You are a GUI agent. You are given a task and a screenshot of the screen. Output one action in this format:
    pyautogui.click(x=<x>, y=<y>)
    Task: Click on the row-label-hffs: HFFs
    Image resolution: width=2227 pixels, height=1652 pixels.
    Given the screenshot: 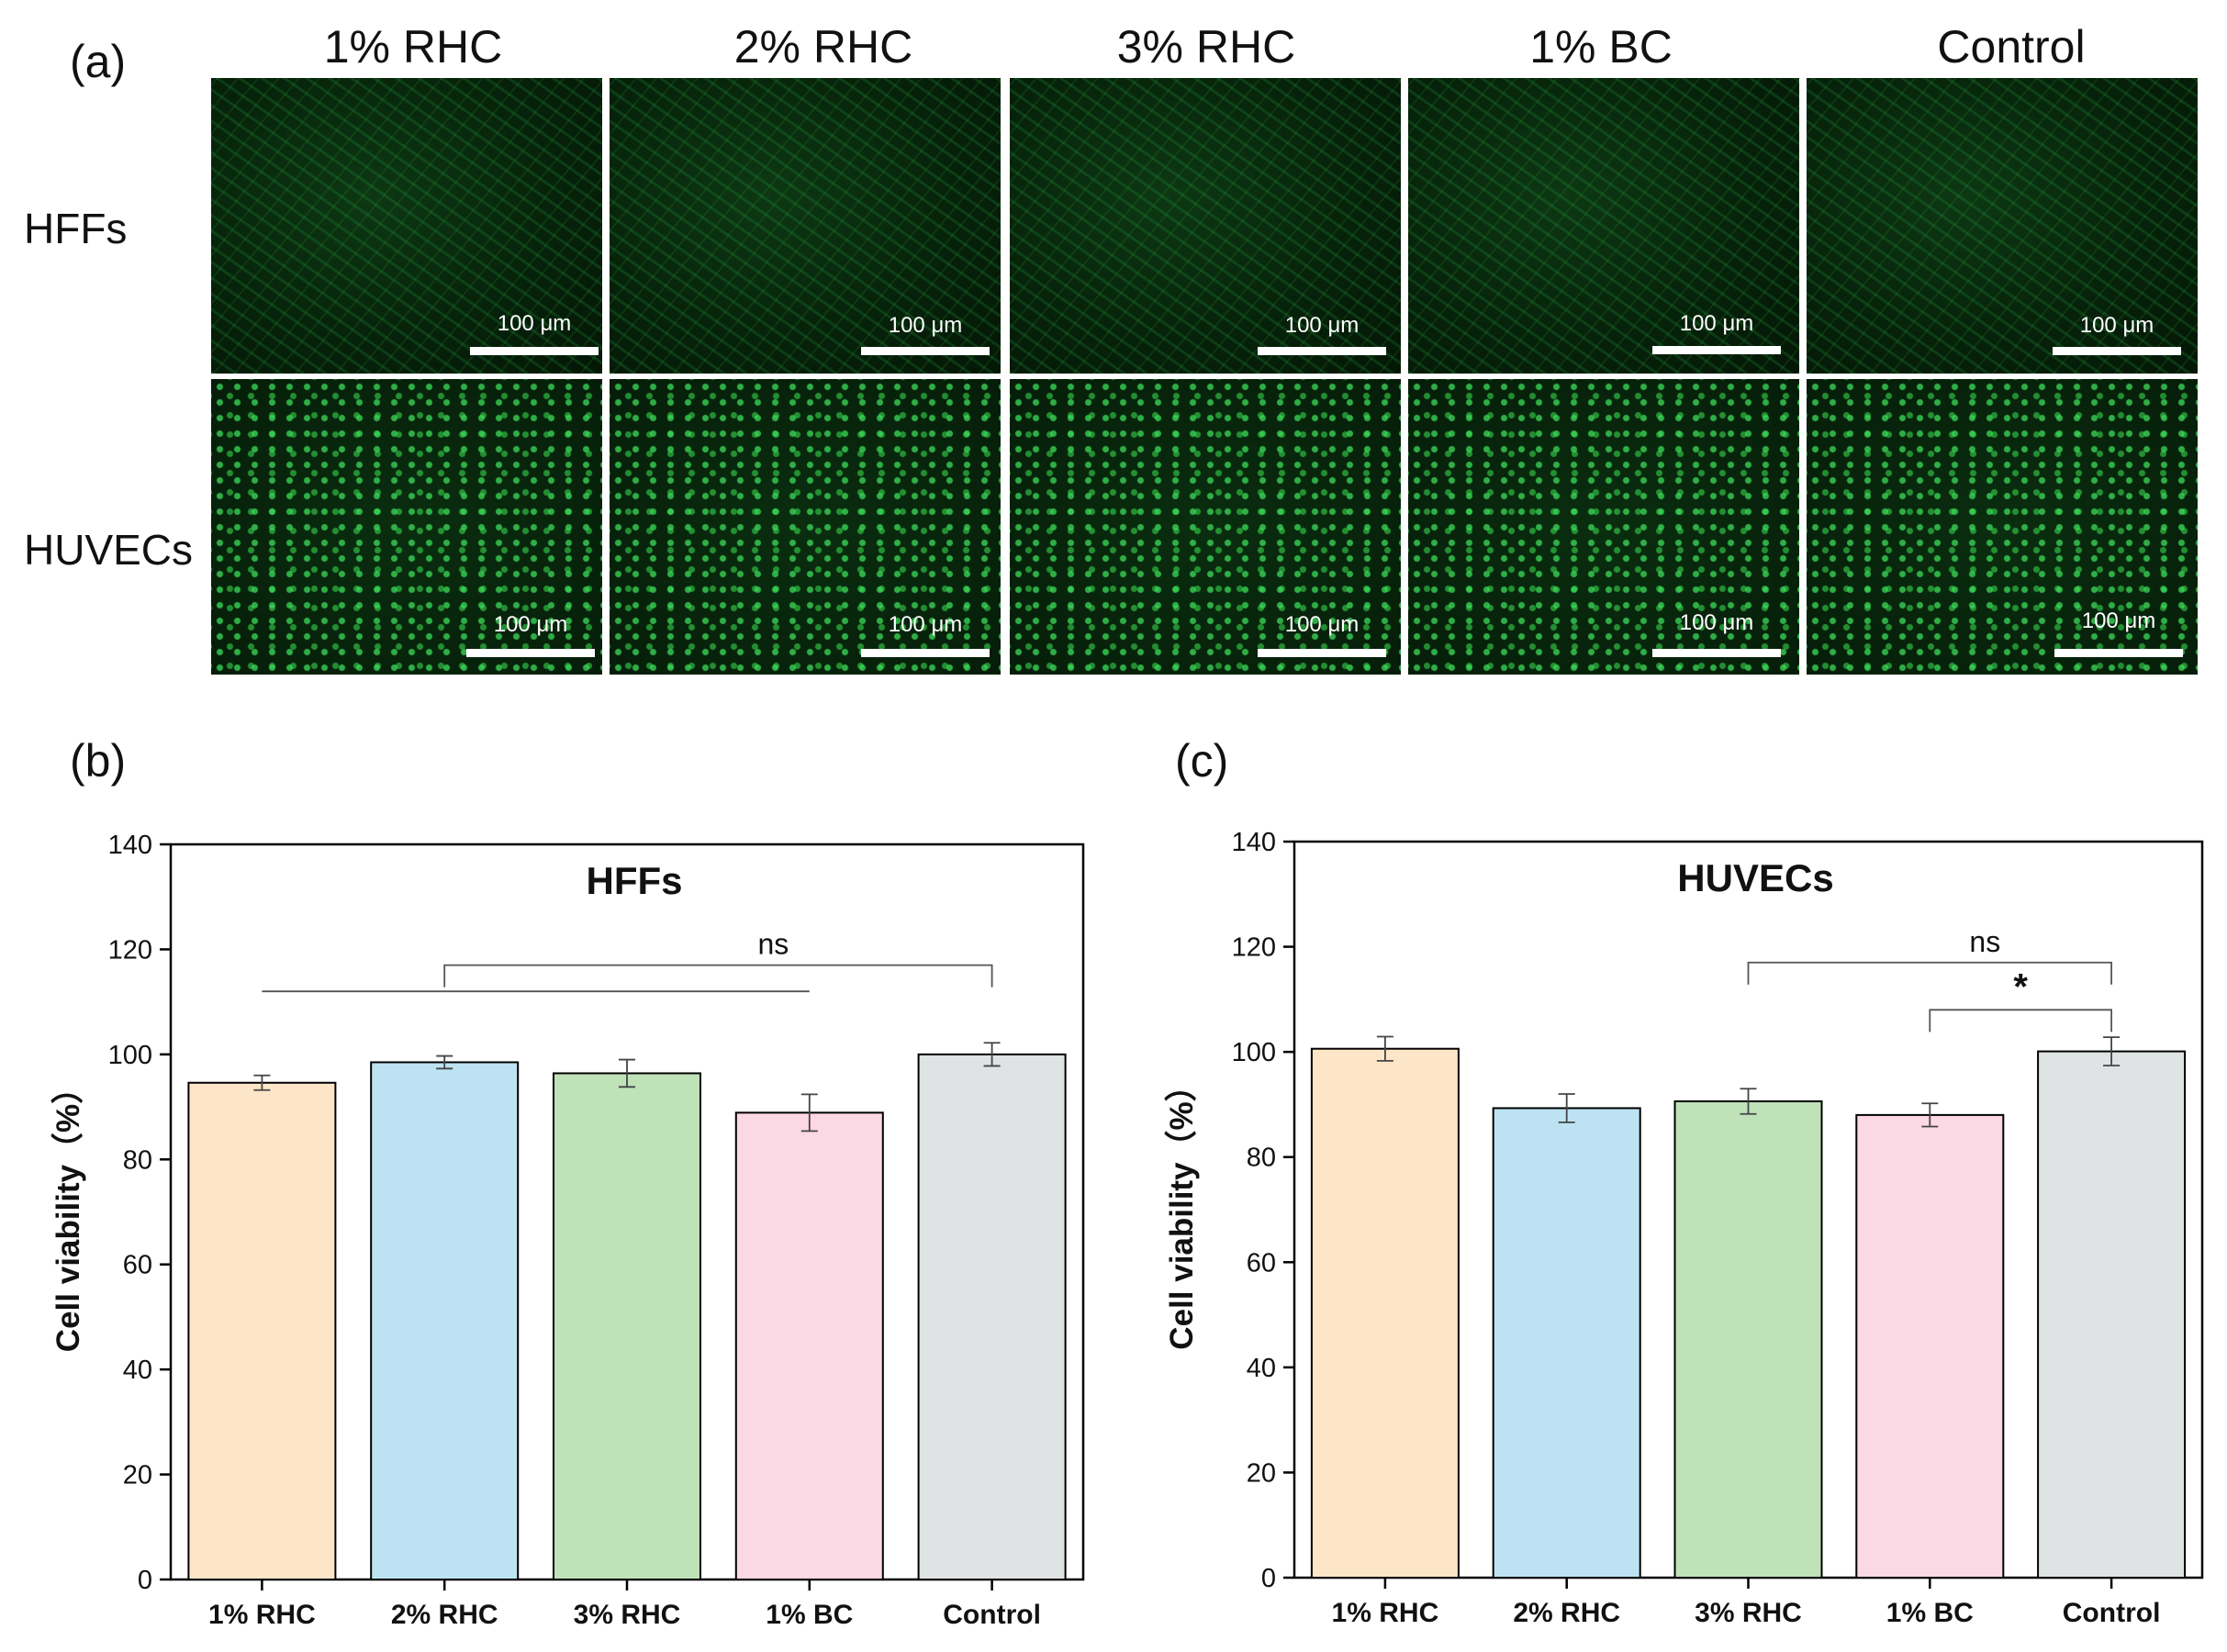 What is the action you would take?
    pyautogui.click(x=76, y=229)
    